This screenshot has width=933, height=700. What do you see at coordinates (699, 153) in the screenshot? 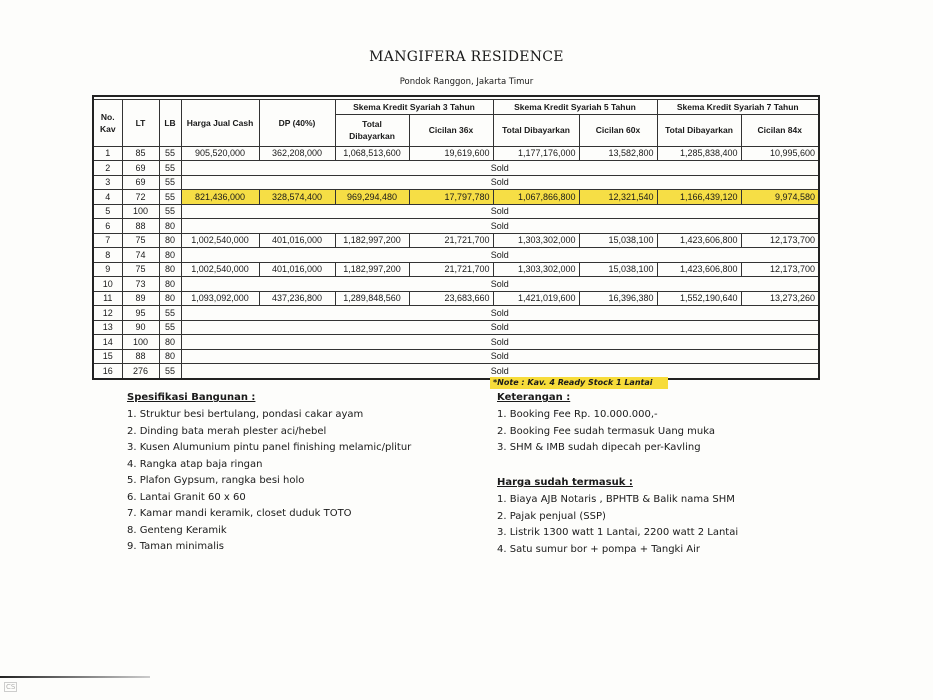
I see `cell-total-7: 1,285,838,400` at bounding box center [699, 153].